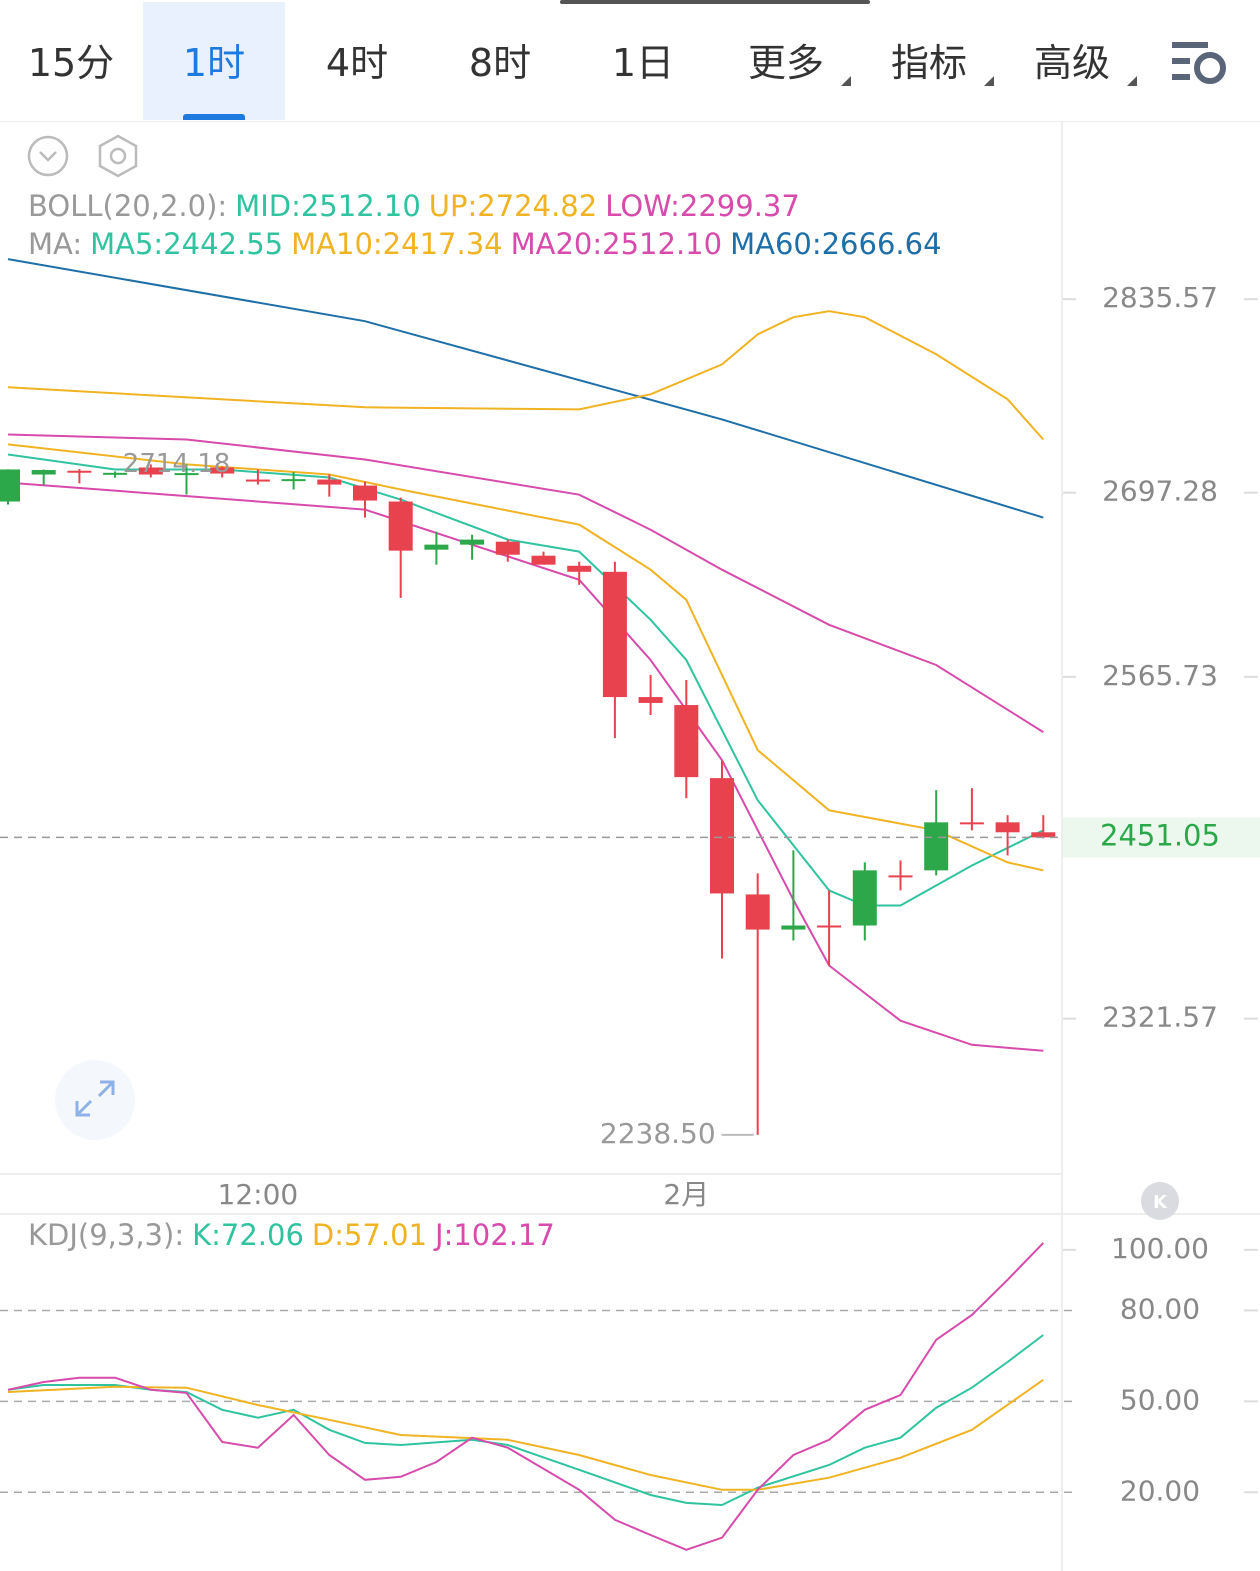 This screenshot has height=1571, width=1260. Describe the element at coordinates (328, 206) in the screenshot. I see `legend-item: MID:2512.10` at that location.